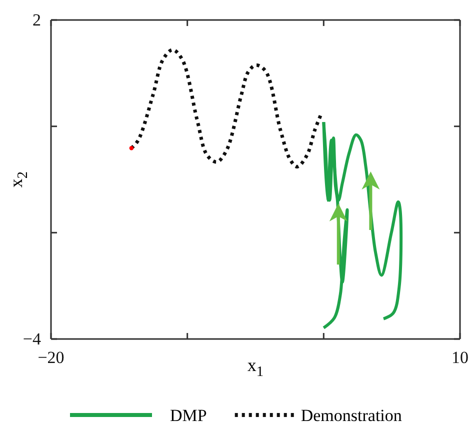 The image size is (474, 429). Describe the element at coordinates (351, 415) in the screenshot. I see `legend-label: Demonstration` at that location.